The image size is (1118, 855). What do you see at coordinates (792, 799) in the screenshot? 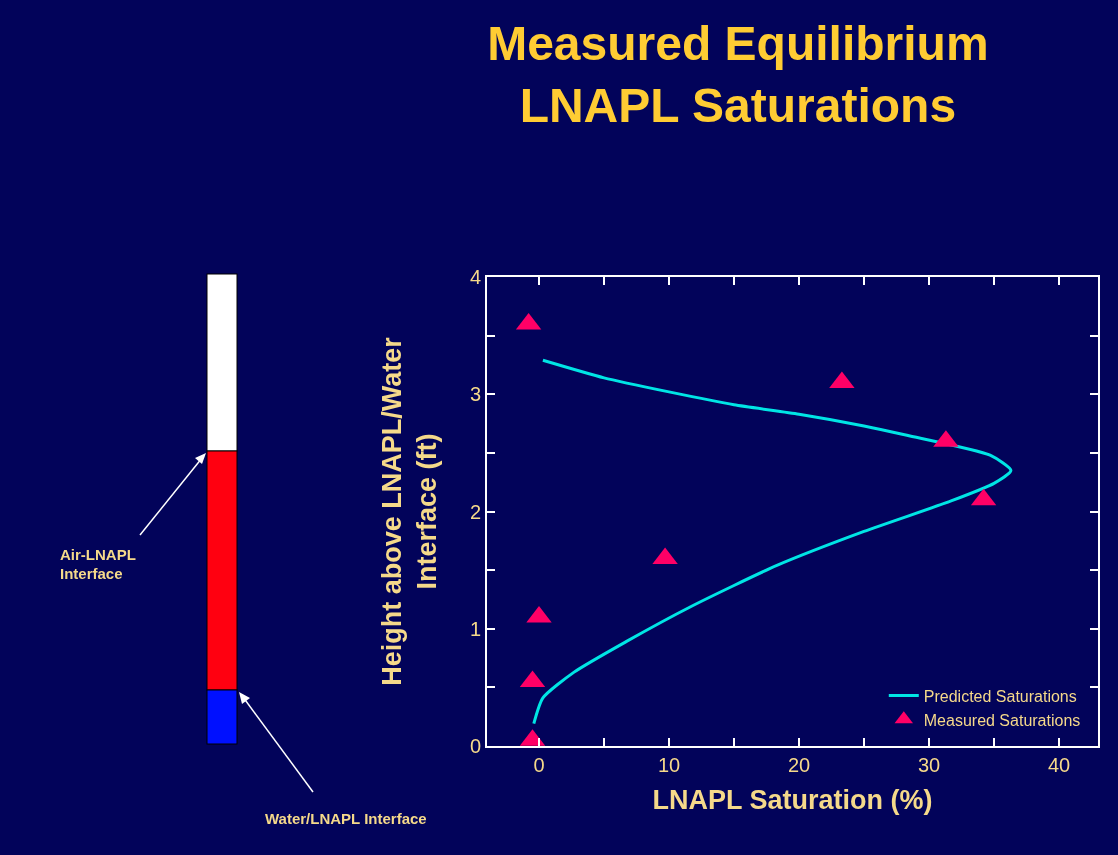
I see `x-axis-title: LNAPL Saturation (%)` at bounding box center [792, 799].